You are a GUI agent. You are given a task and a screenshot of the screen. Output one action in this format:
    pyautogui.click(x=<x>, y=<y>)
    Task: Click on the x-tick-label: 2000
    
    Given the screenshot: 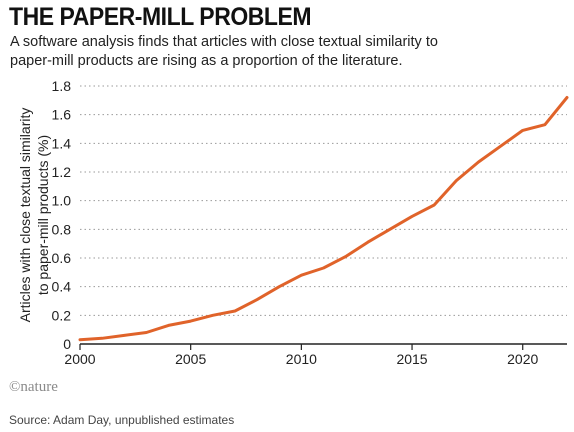 What is the action you would take?
    pyautogui.click(x=79, y=359)
    